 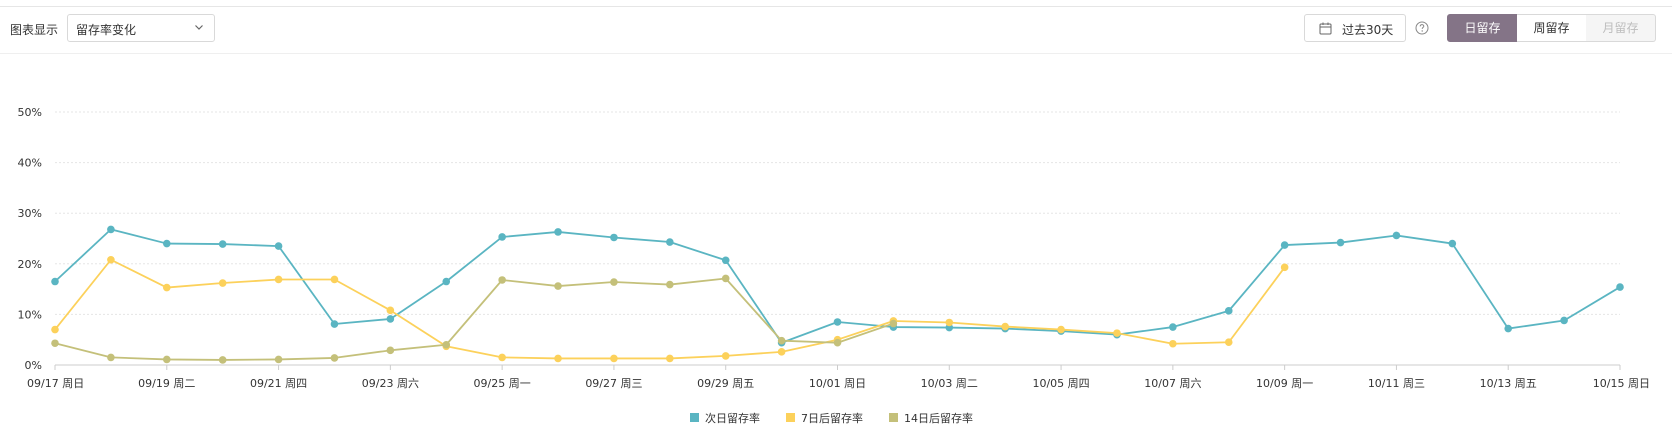 What do you see at coordinates (30, 314) in the screenshot?
I see `y-tick-label: 10%` at bounding box center [30, 314].